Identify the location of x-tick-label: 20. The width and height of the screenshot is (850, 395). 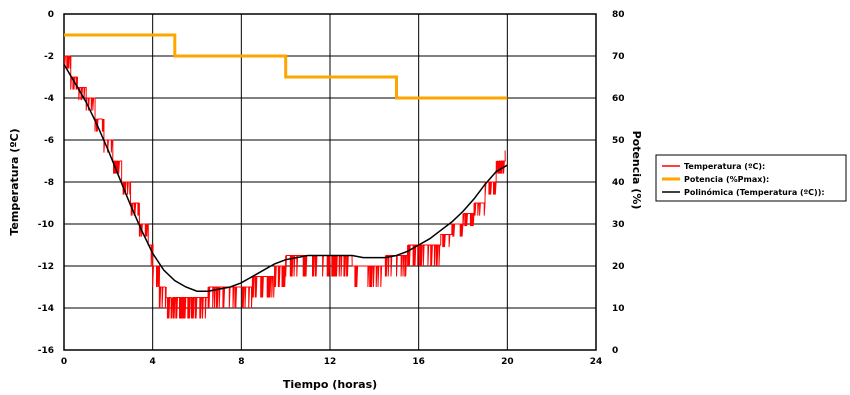
(507, 362).